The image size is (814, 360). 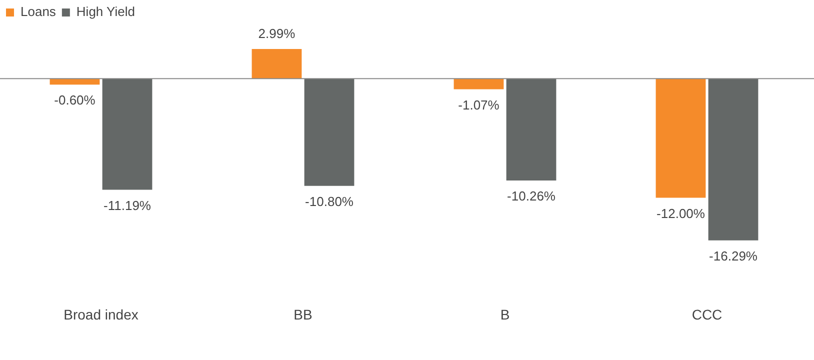 I want to click on data-label: -1.07%, so click(x=479, y=104).